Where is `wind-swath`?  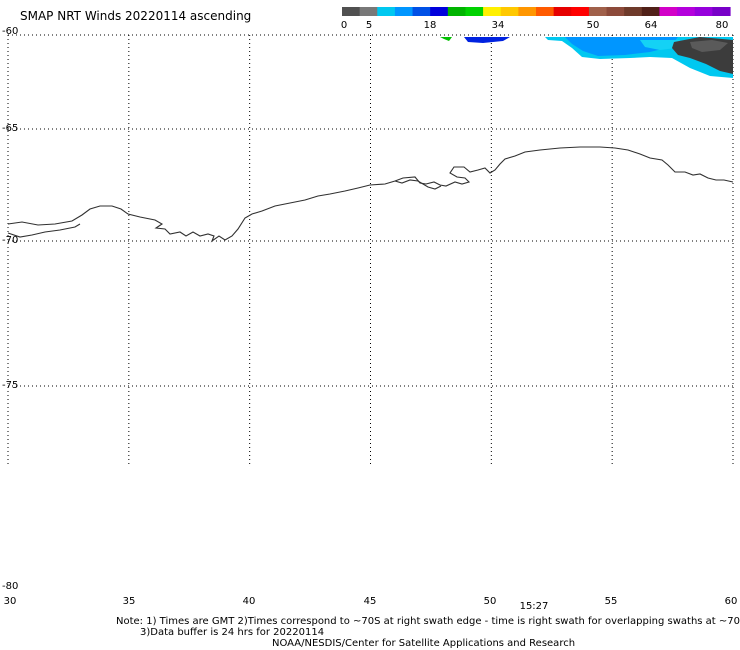 wind-swath is located at coordinates (586, 57).